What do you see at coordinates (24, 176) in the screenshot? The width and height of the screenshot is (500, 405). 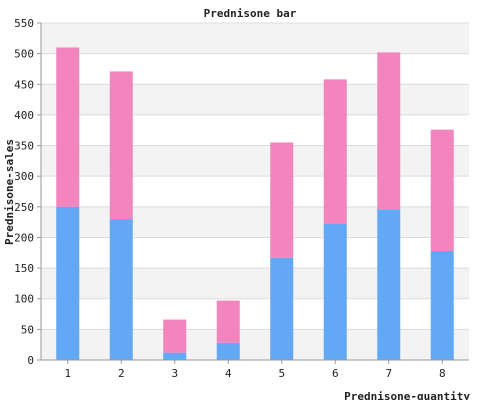 I see `y-tick-label: 300` at bounding box center [24, 176].